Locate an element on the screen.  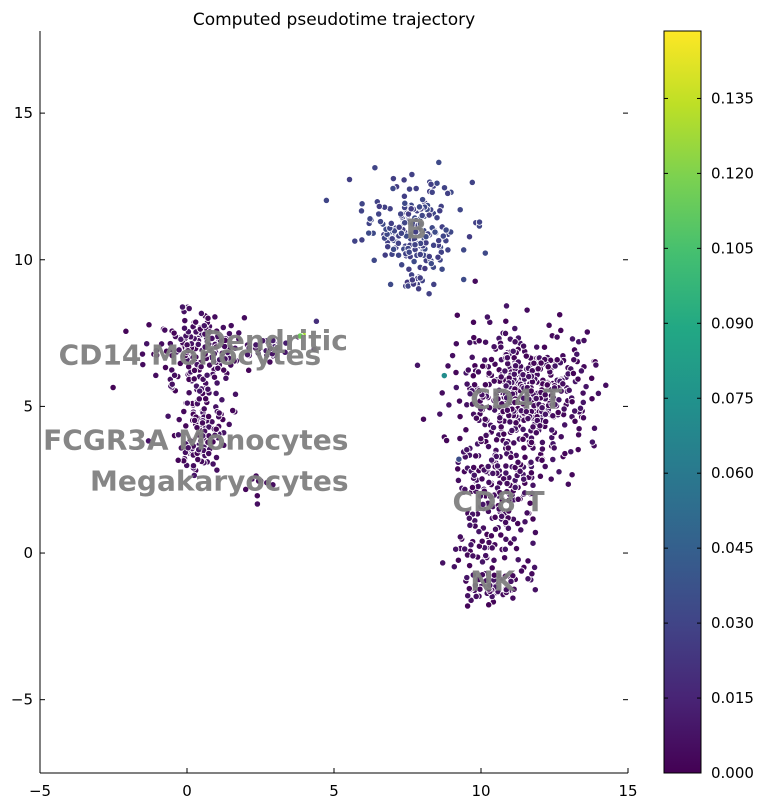
x-tick-label: 15 is located at coordinates (627, 791).